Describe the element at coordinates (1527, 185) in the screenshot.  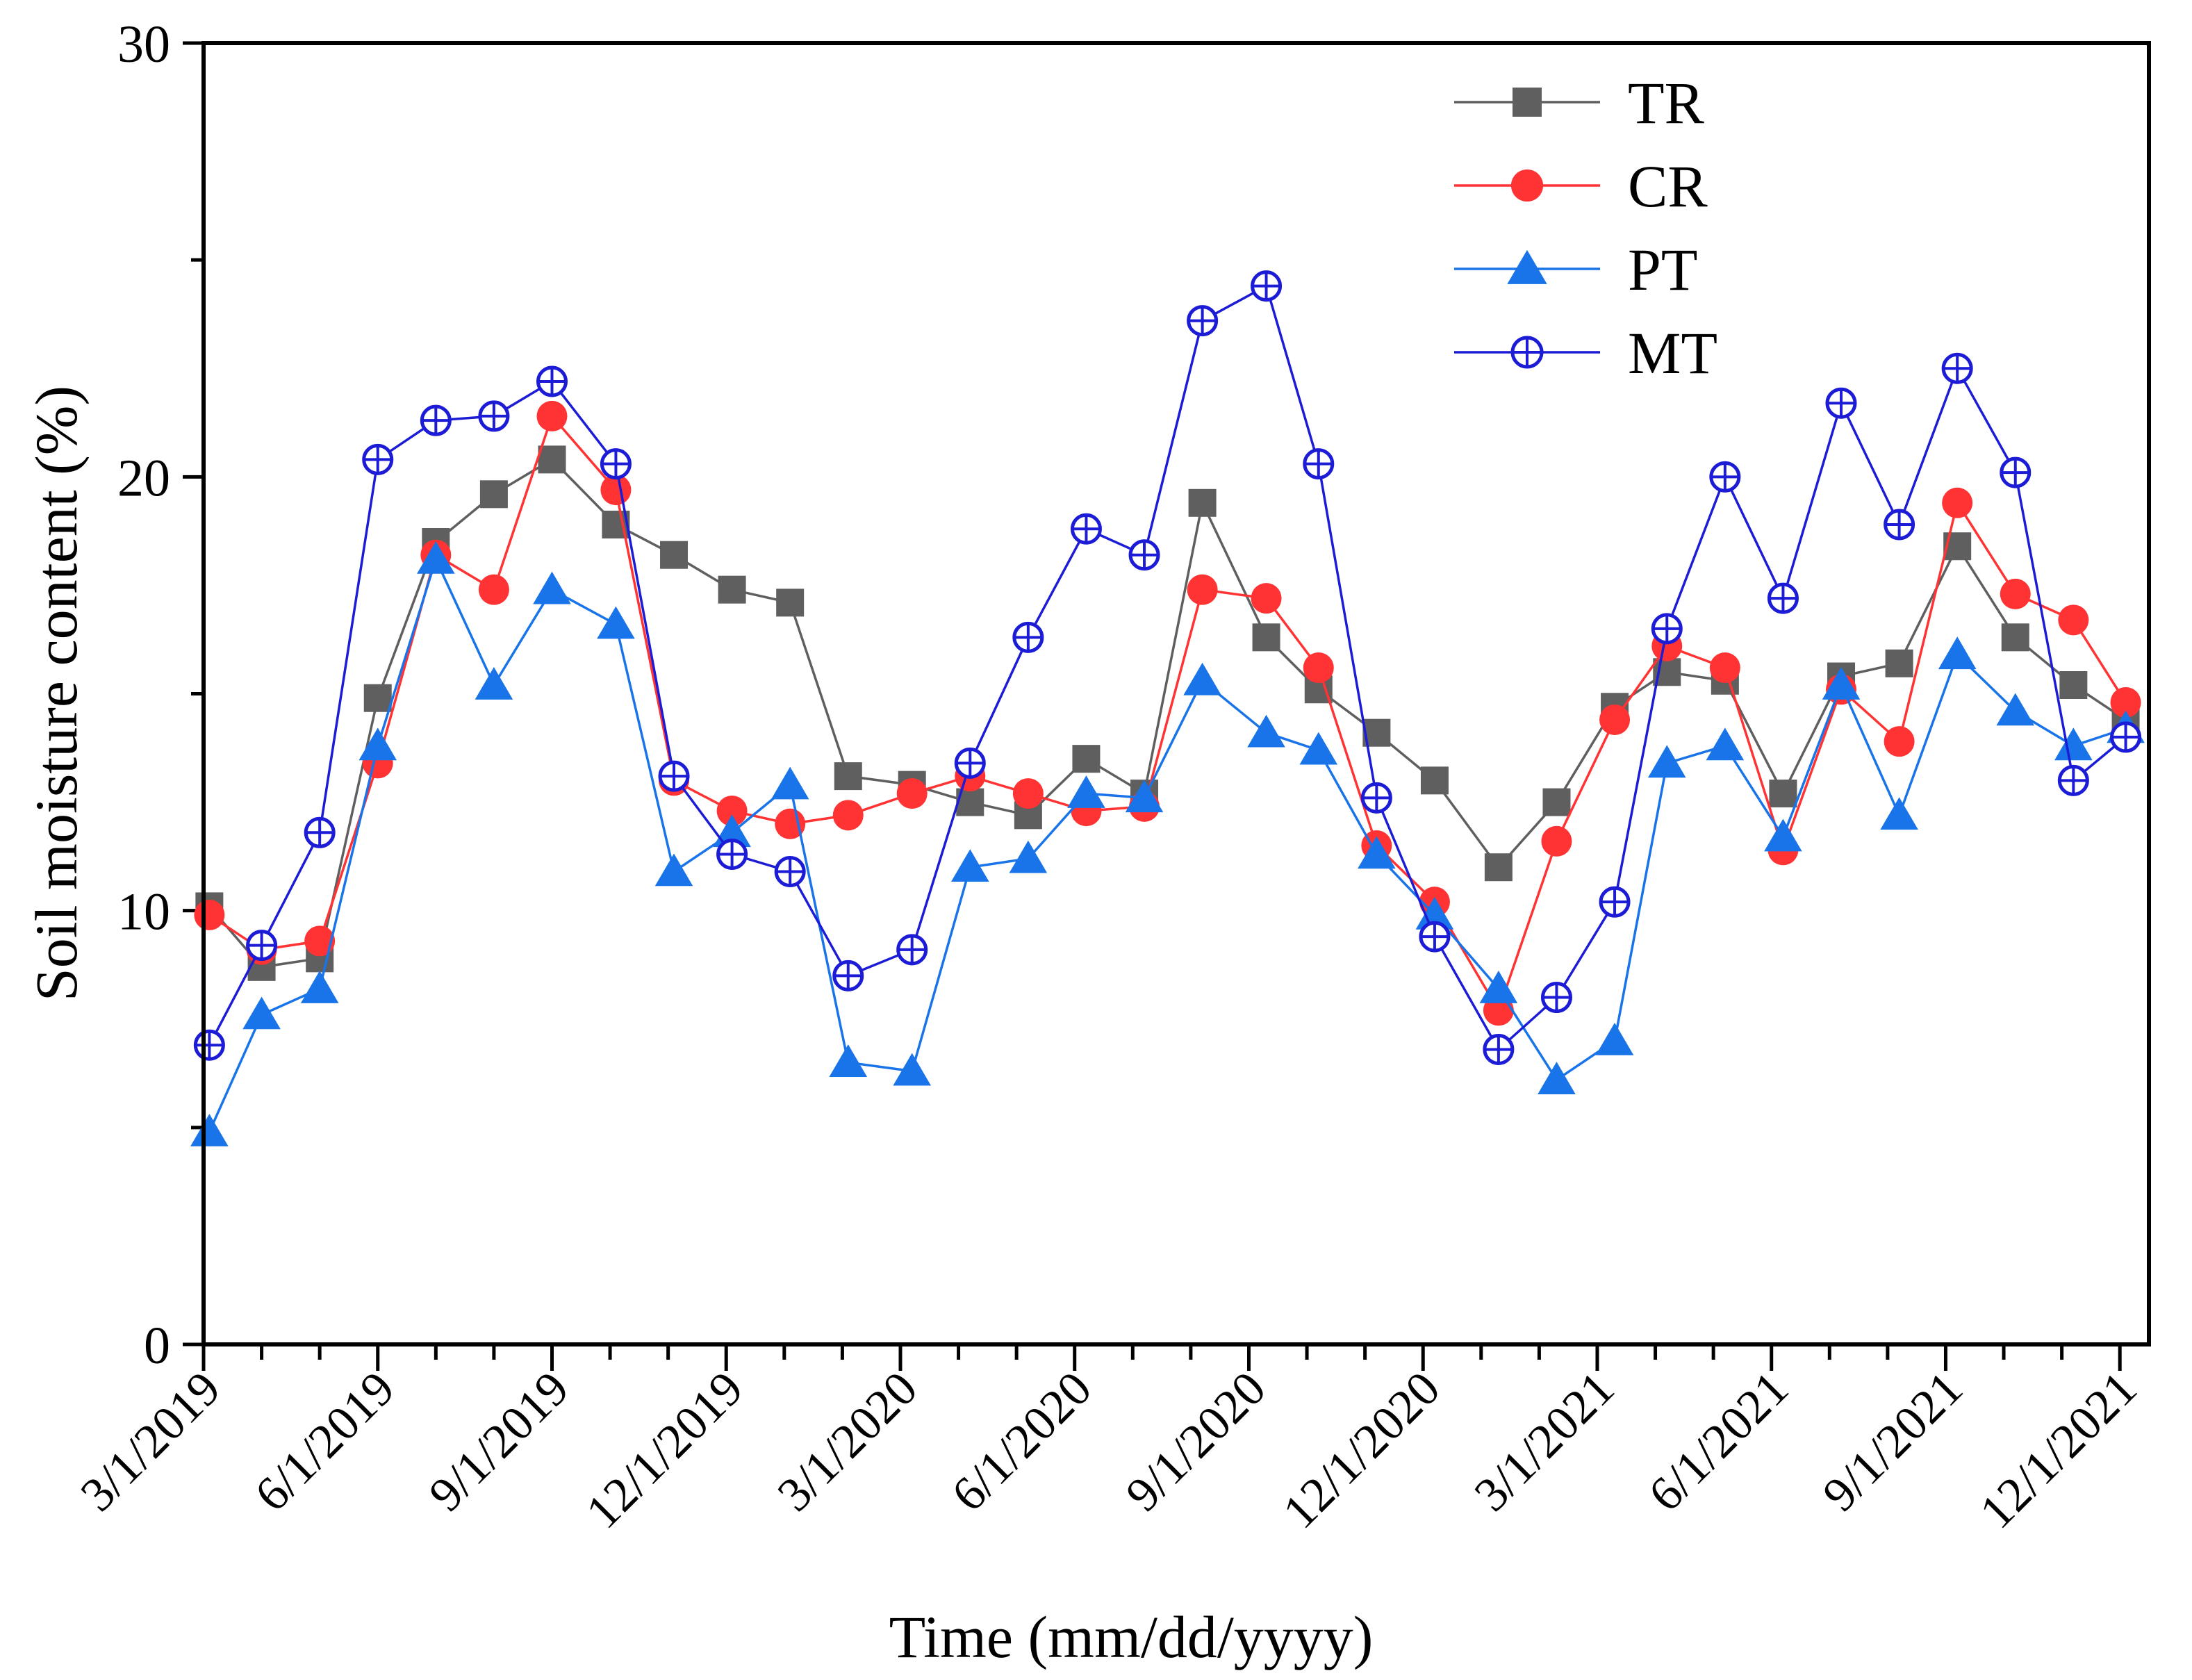
I see `legend-marker-cr` at that location.